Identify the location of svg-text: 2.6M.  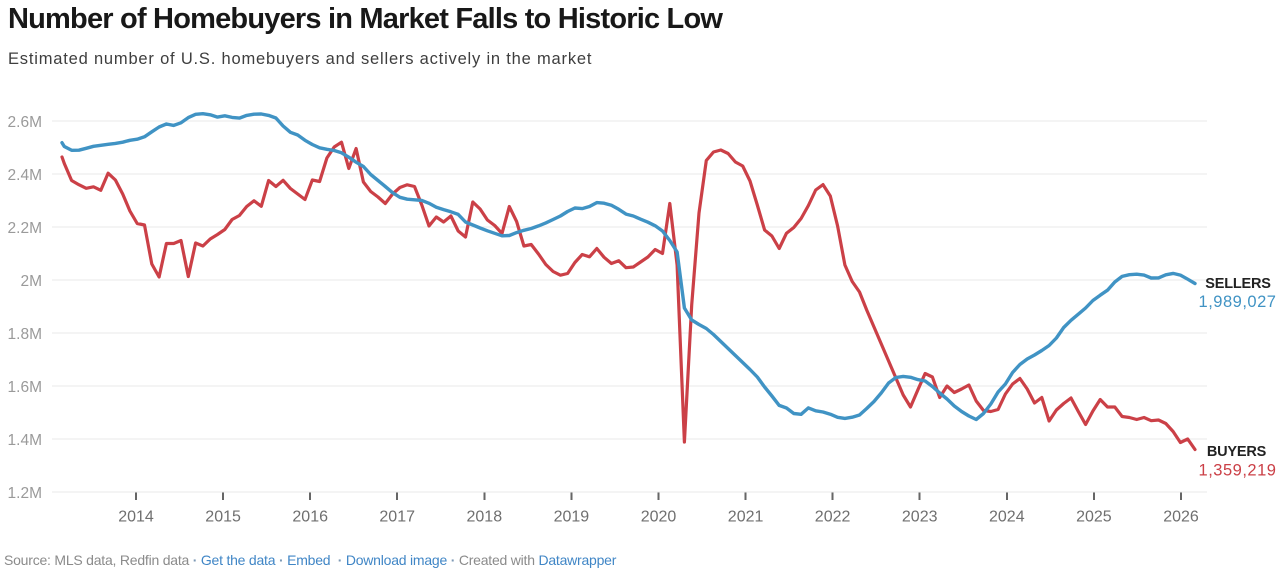
(25, 122).